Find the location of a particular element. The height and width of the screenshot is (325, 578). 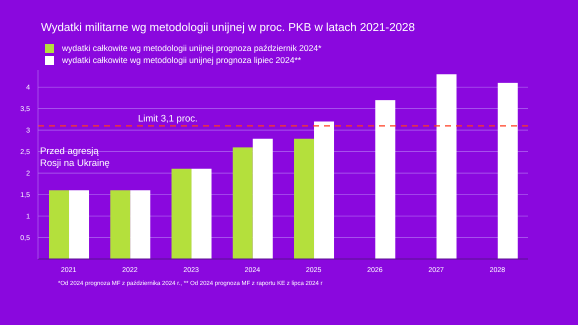

chart-title: Wydatki militarne wg metodologii unijnej w proc. PKB w latach 2021-2028 is located at coordinates (228, 28).